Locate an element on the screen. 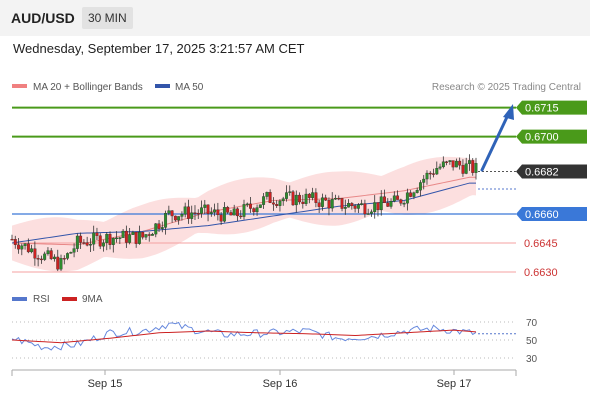  level-label-4: 0.6645 is located at coordinates (541, 244).